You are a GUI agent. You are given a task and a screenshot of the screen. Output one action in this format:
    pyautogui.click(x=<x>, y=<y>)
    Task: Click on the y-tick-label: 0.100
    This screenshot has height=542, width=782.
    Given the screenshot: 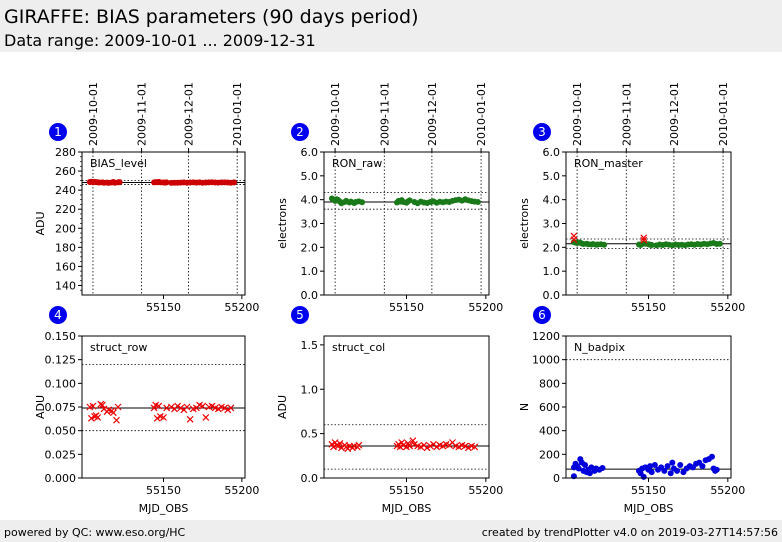 What is the action you would take?
    pyautogui.click(x=61, y=383)
    